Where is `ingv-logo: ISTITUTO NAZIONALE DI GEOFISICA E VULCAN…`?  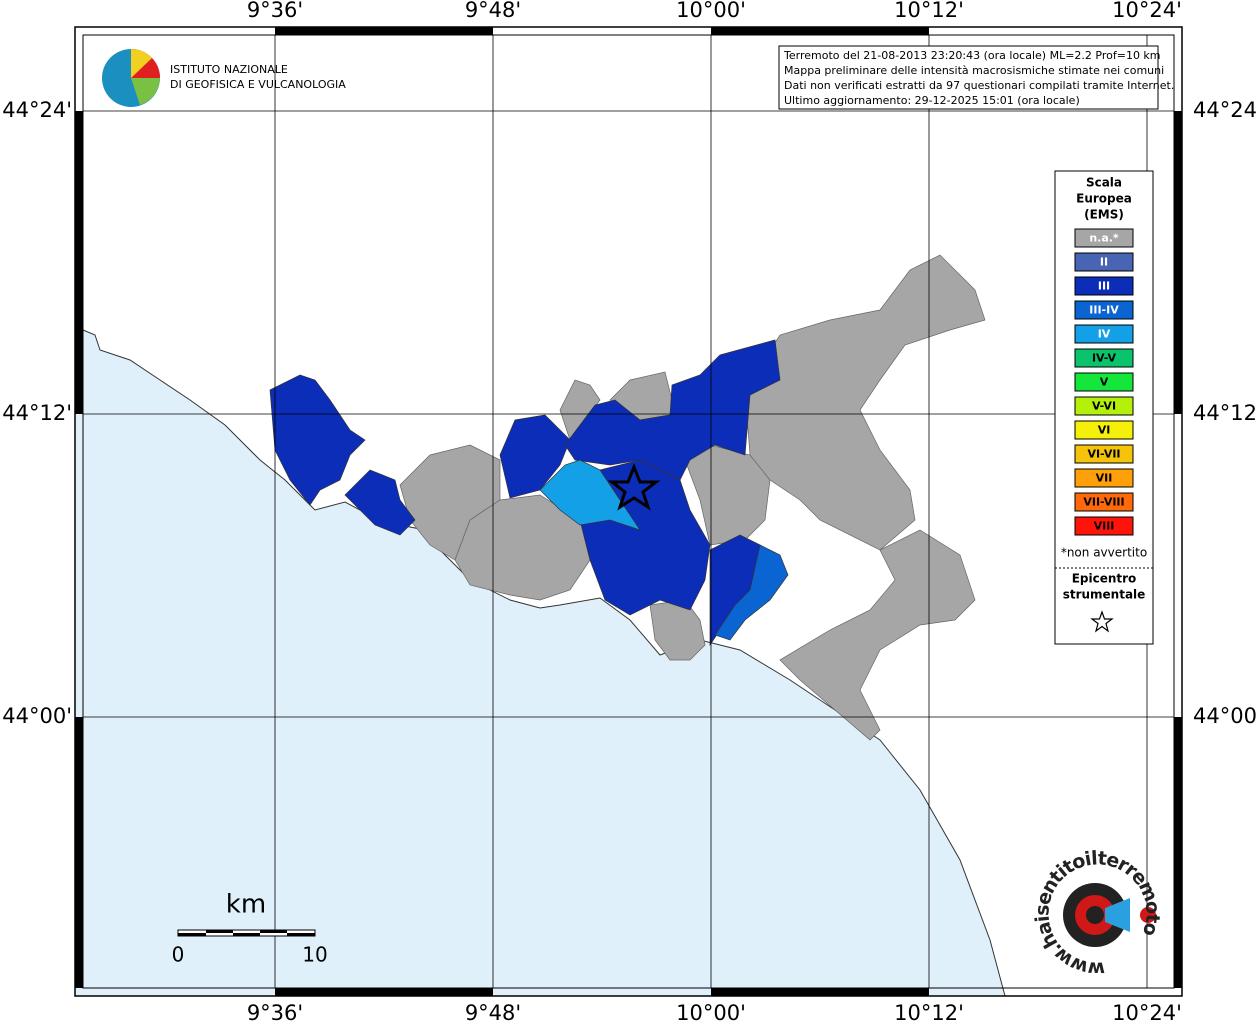 ingv-logo: ISTITUTO NAZIONALE DI GEOFISICA E VULCAN… is located at coordinates (224, 78).